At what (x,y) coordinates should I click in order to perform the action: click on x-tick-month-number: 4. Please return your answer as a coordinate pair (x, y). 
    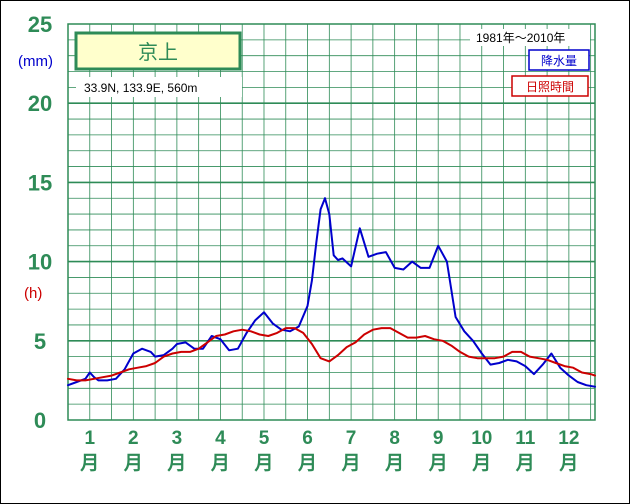
    Looking at the image, I should click on (220, 438).